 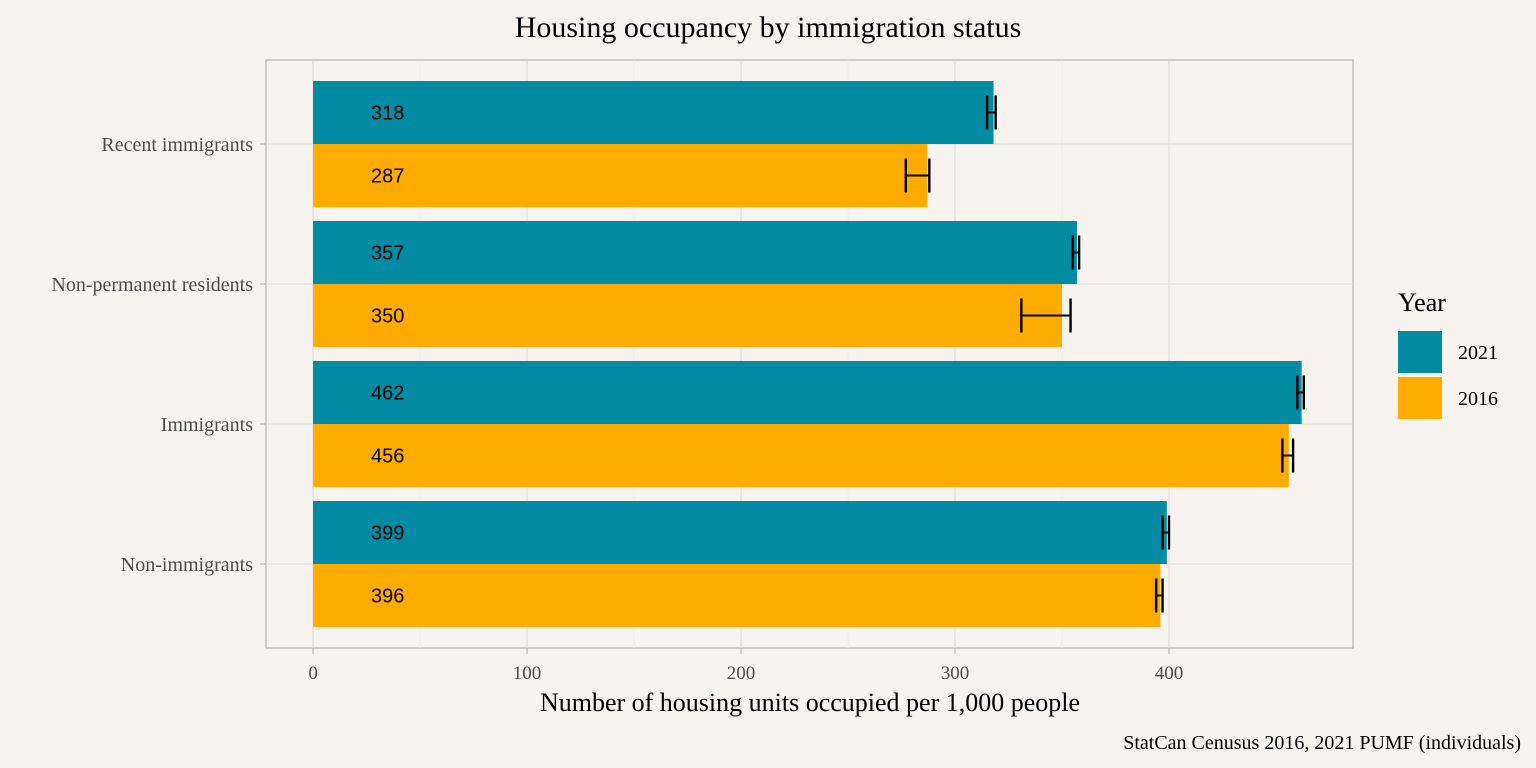 What do you see at coordinates (741, 673) in the screenshot?
I see `x-tick-label: 200` at bounding box center [741, 673].